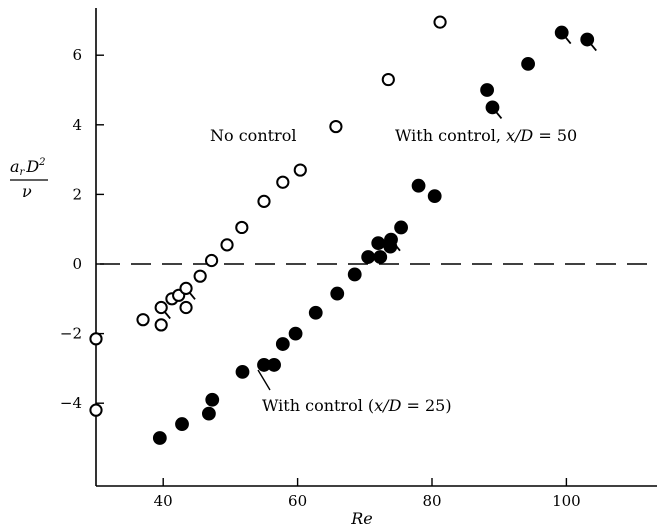 The width and height of the screenshot is (657, 531). Describe the element at coordinates (431, 501) in the screenshot. I see `x-tick-label: 80` at that location.